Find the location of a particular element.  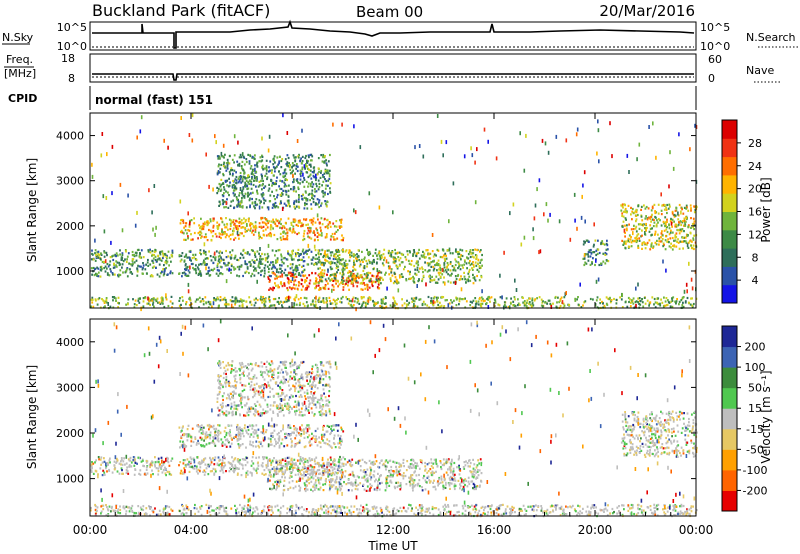

power-colorbar-swatch is located at coordinates (729, 257).